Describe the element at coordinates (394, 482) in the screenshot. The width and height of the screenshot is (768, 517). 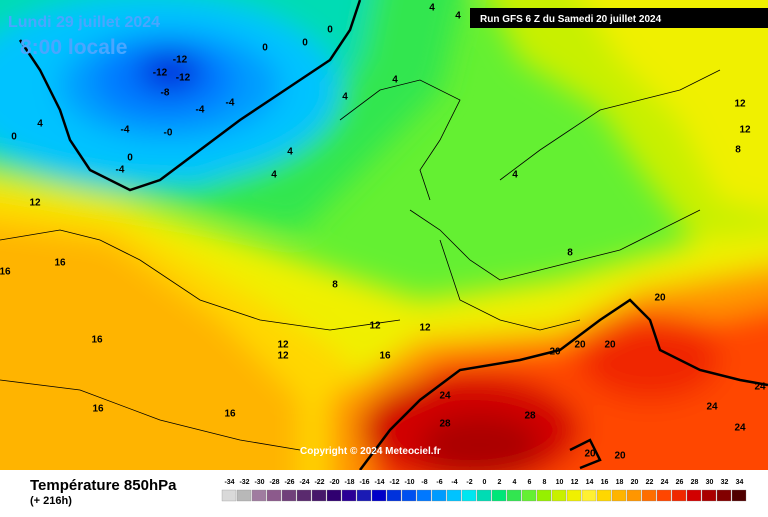
I see `legend-label: -12` at that location.